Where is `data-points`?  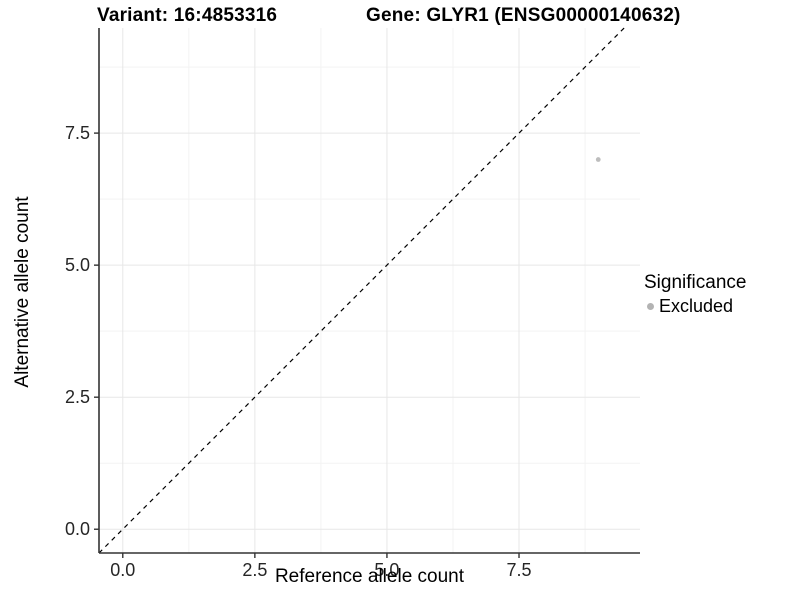
data-points is located at coordinates (598, 159).